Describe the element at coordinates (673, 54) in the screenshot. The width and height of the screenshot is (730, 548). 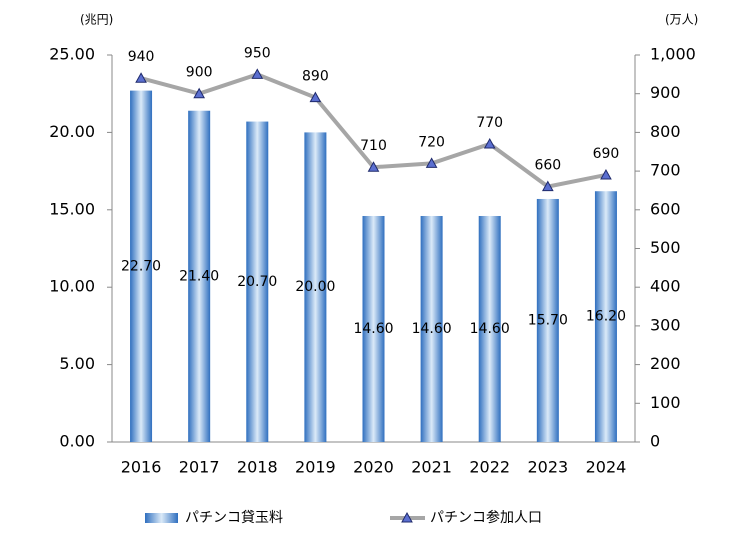
I see `y2-tick-label: 1,000` at that location.